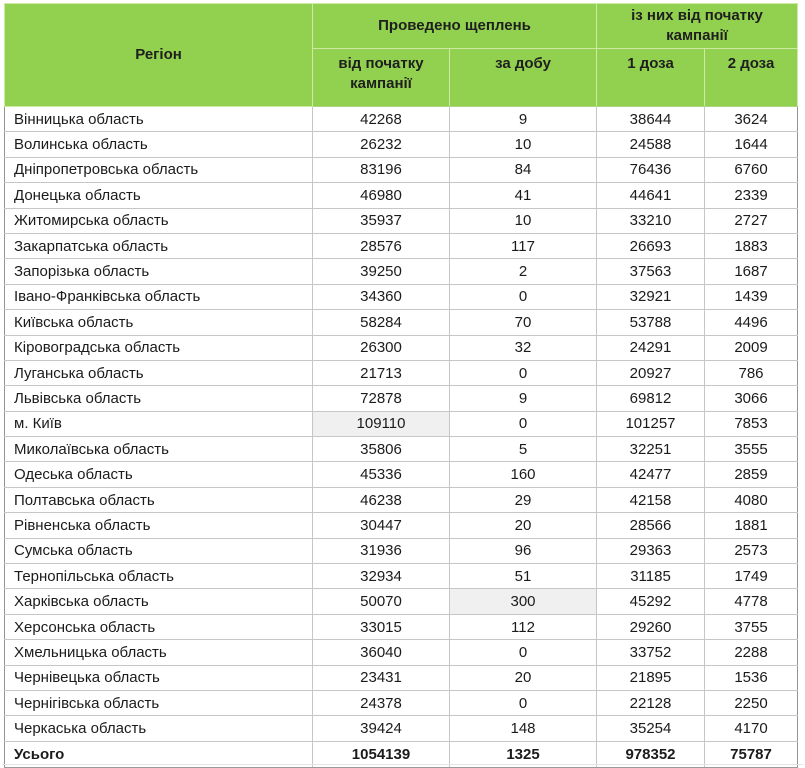 This screenshot has width=805, height=768. What do you see at coordinates (650, 754) in the screenshot?
I see `total-value-dose-1: 978352` at bounding box center [650, 754].